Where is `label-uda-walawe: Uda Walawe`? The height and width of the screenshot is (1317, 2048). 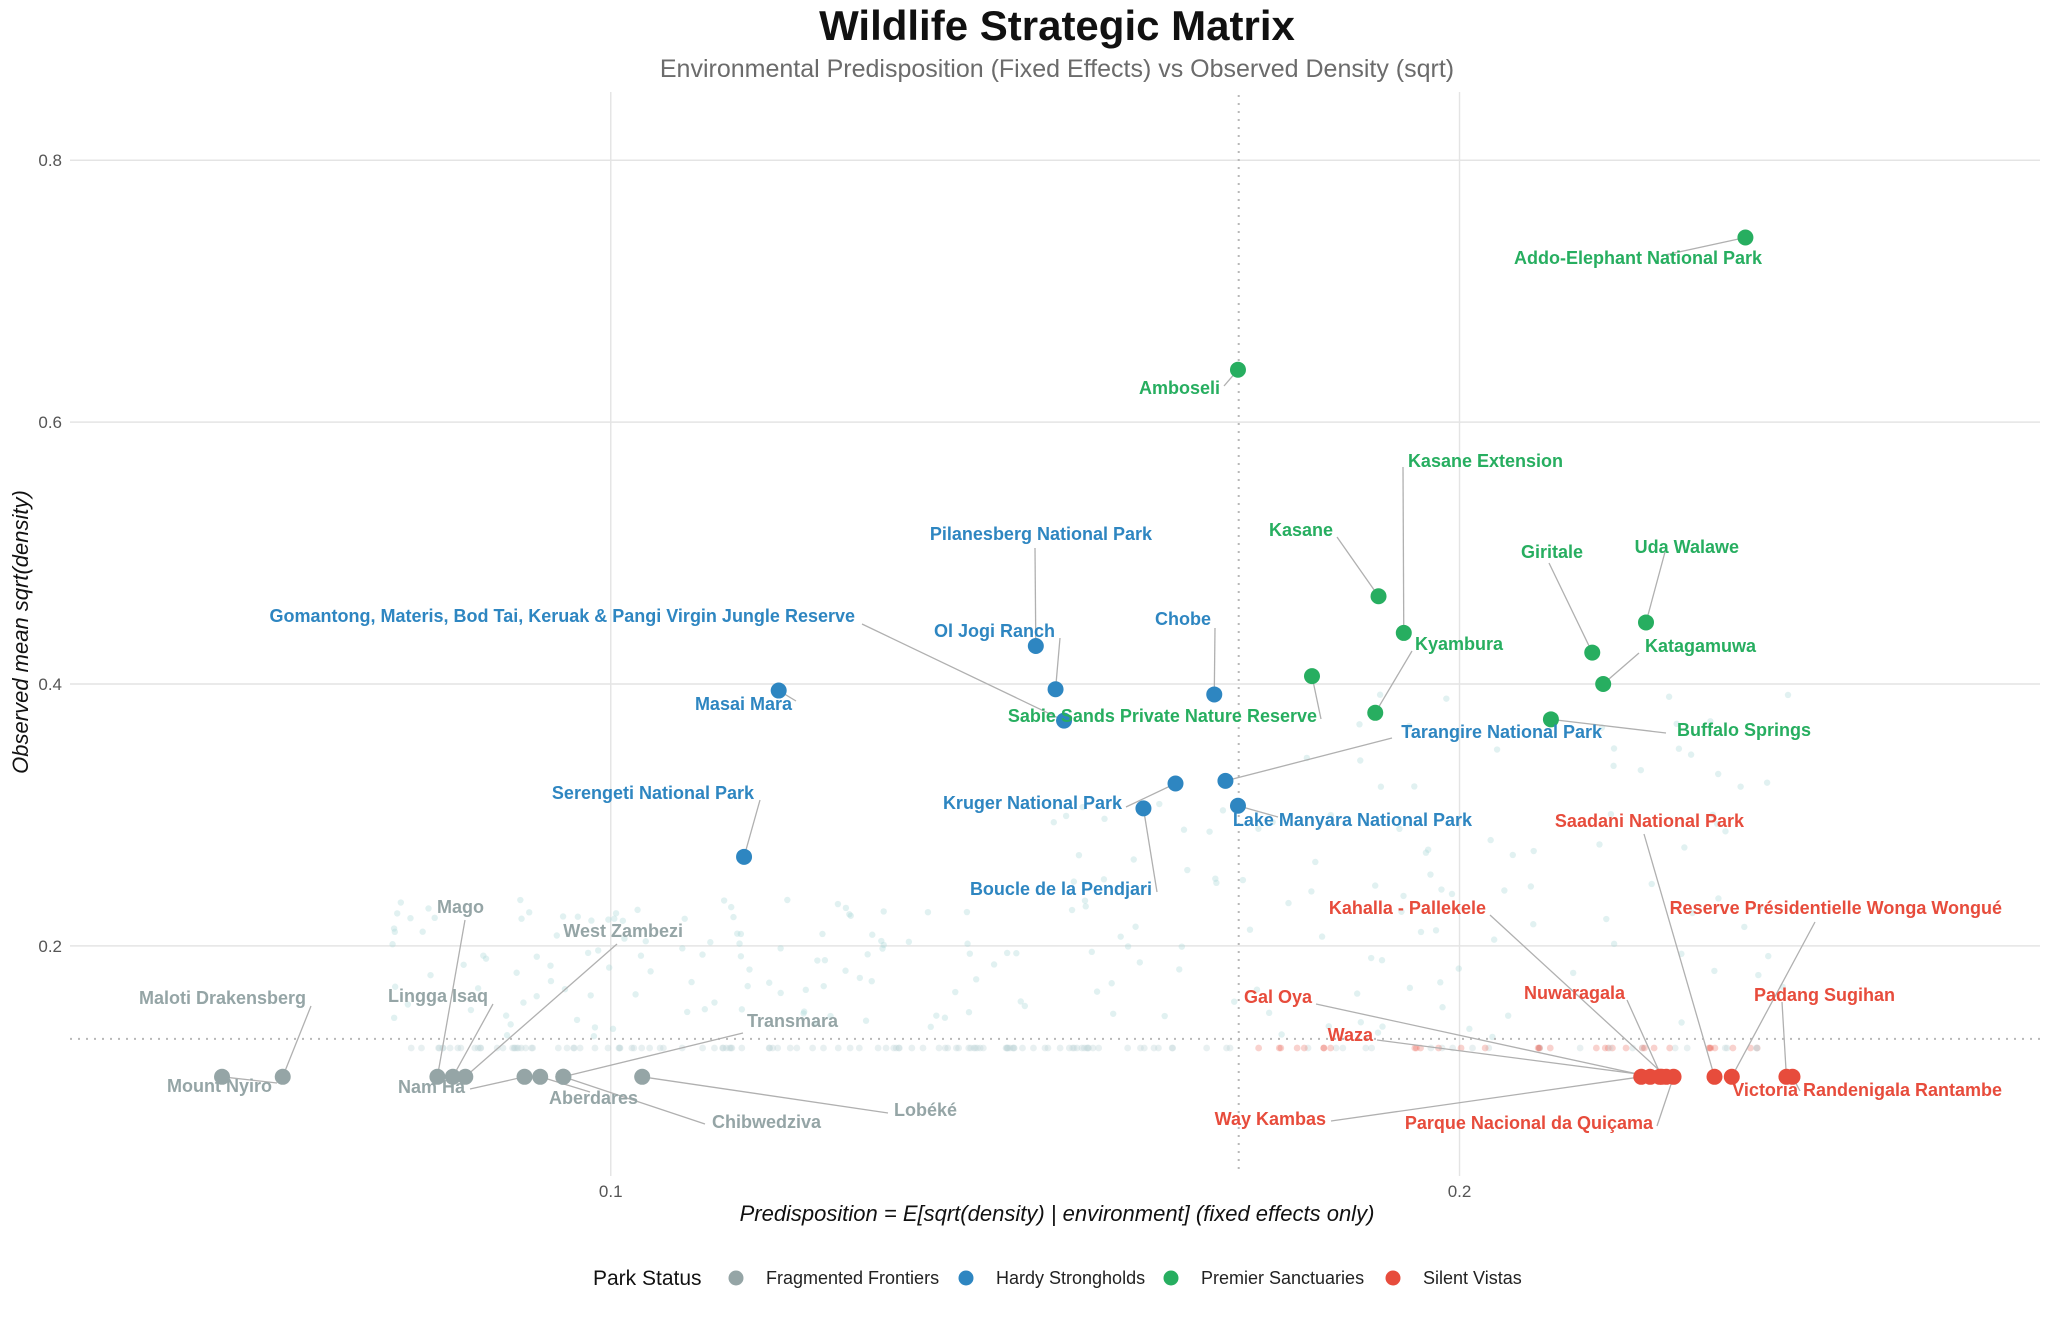 label-uda-walawe: Uda Walawe is located at coordinates (1687, 547).